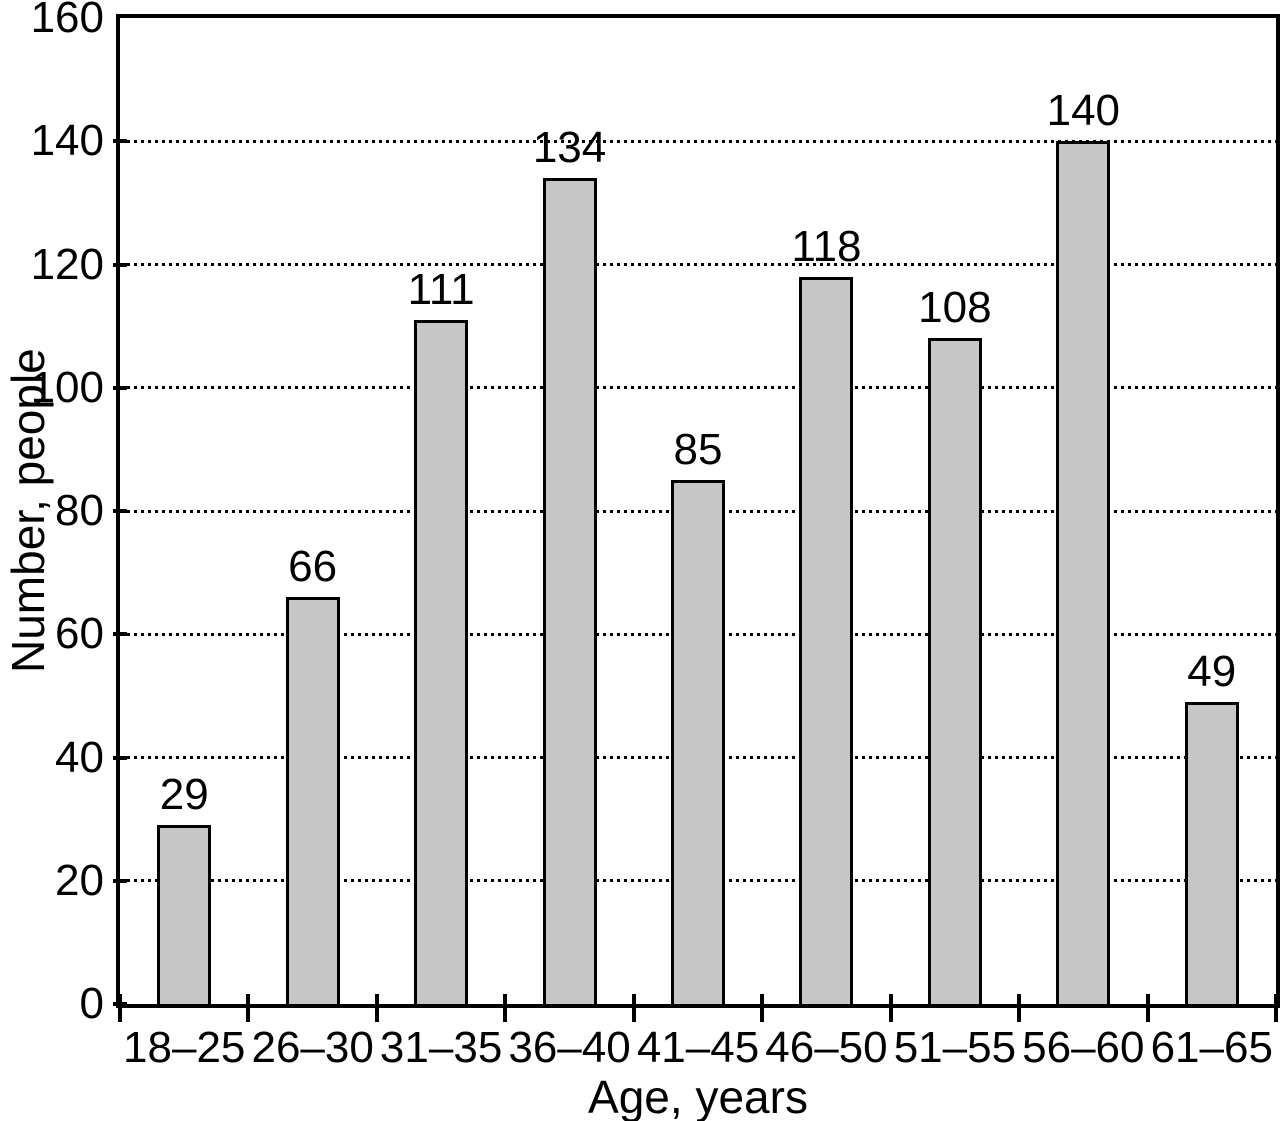  What do you see at coordinates (79, 757) in the screenshot?
I see `y-tick-label: 40` at bounding box center [79, 757].